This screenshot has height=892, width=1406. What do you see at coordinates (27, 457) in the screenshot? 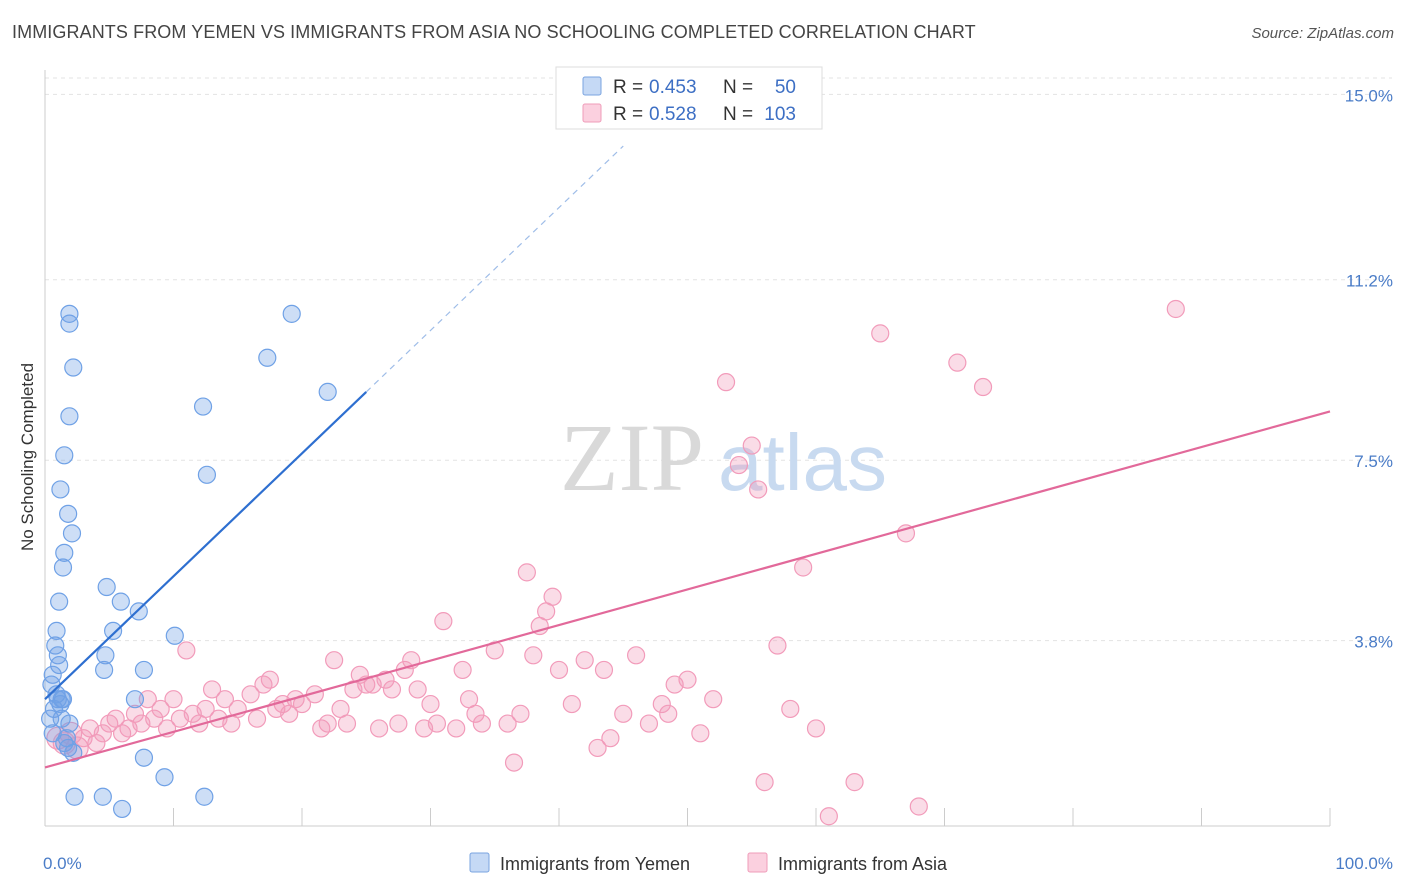
I see `y-axis-label: No Schooling Completed` at bounding box center [27, 457].